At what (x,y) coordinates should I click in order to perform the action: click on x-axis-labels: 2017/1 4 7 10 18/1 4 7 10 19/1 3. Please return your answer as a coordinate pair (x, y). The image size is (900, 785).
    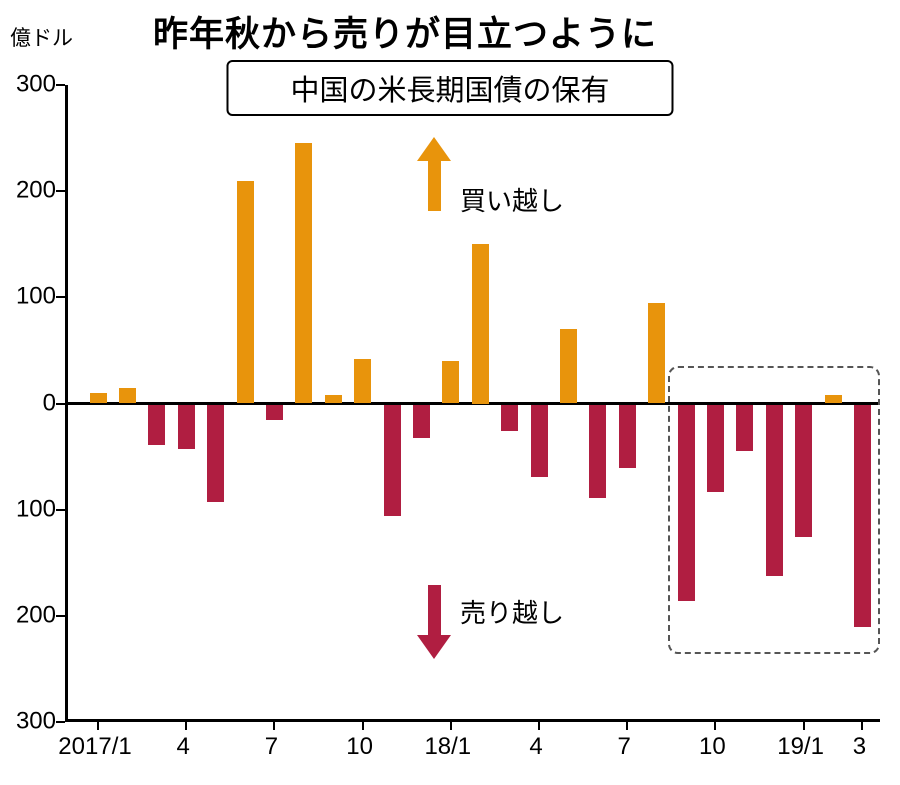
    Looking at the image, I should click on (469, 749).